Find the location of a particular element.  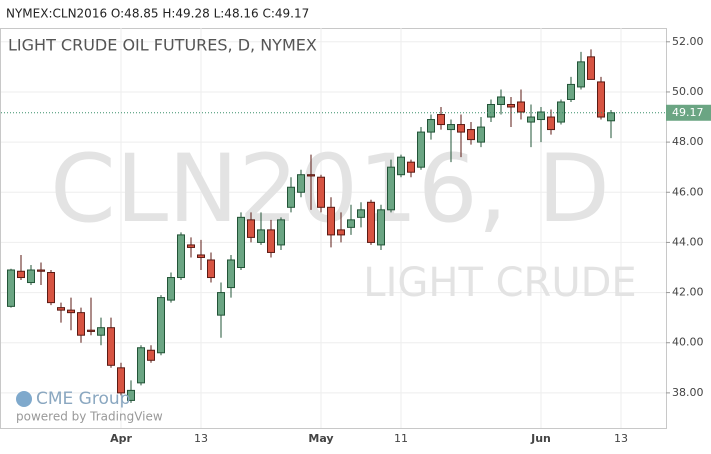

y-tick-label: 38.00 is located at coordinates (688, 392).